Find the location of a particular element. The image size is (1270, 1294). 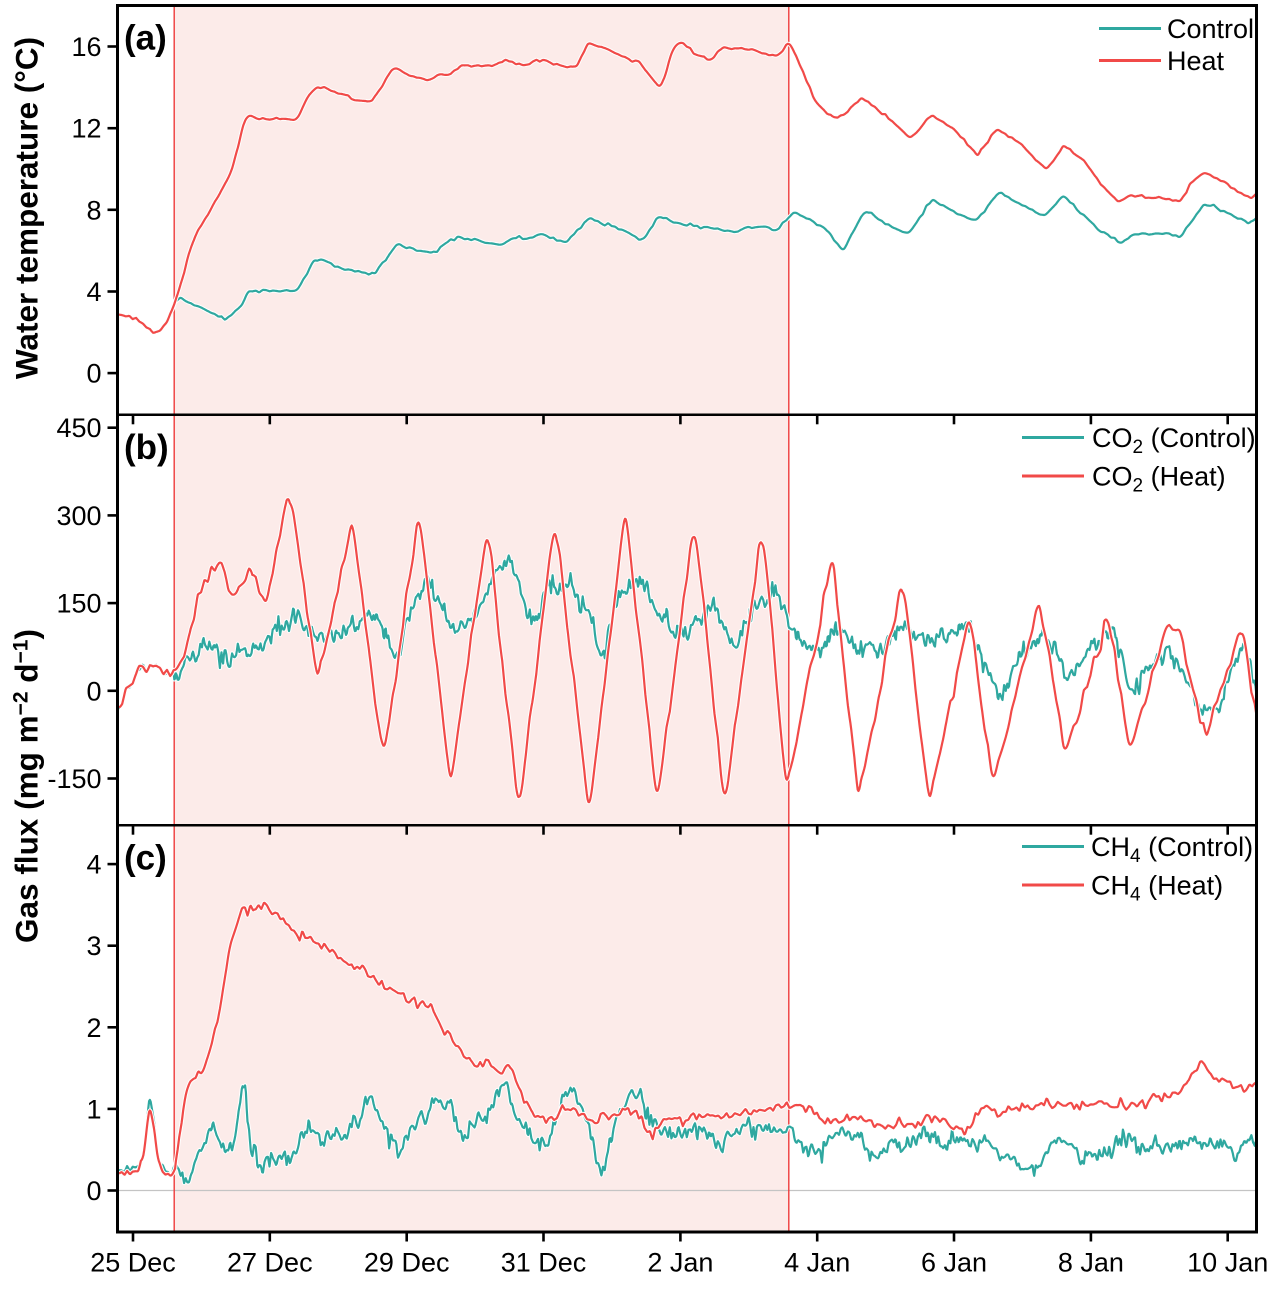

svg-text: CH4 (Control) is located at coordinates (1172, 849).